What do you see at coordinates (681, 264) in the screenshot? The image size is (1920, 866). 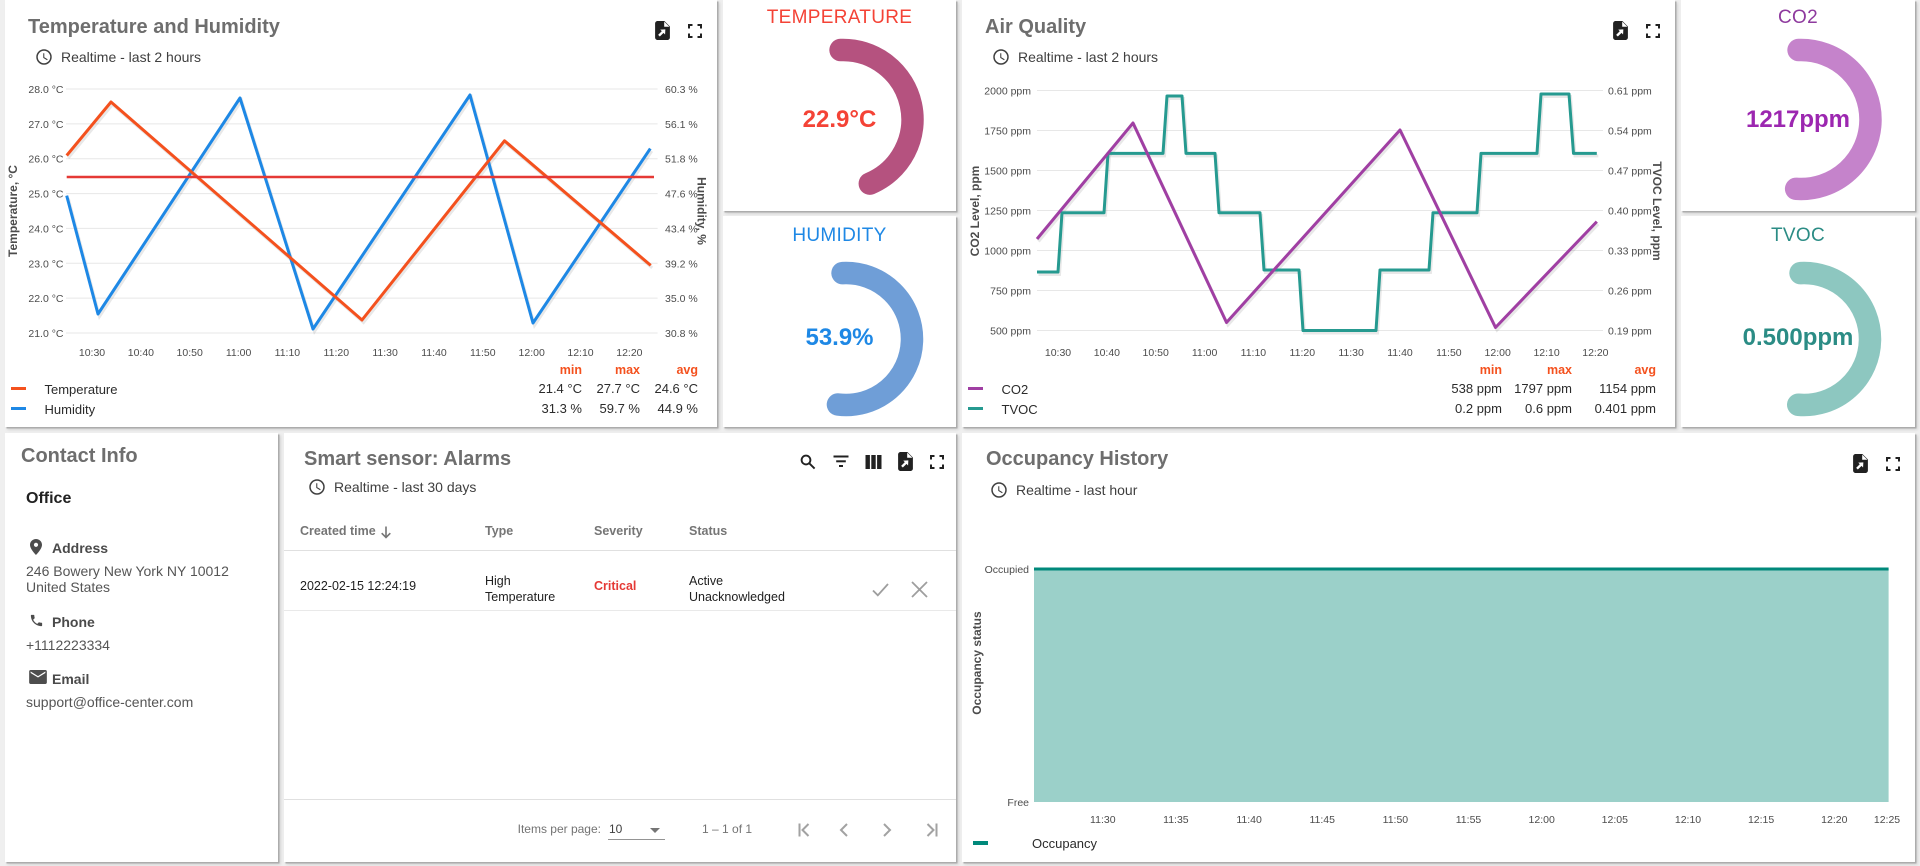 I see `svg-text: 39.2 %` at bounding box center [681, 264].